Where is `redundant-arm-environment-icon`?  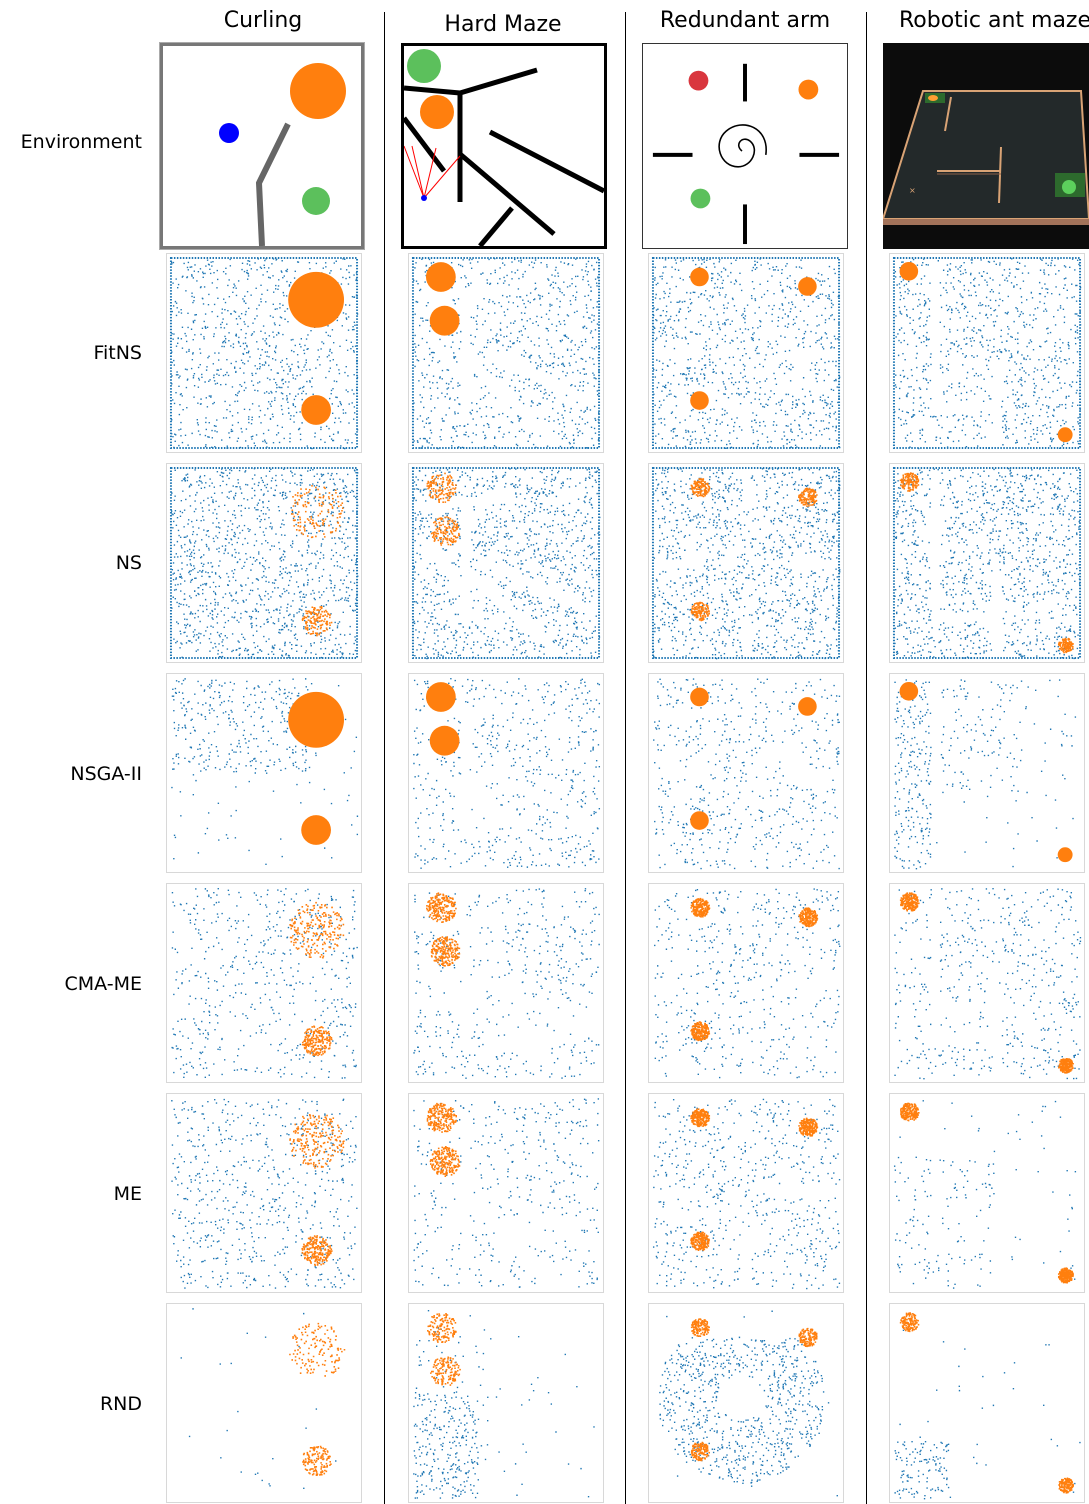
redundant-arm-environment-icon is located at coordinates (745, 146).